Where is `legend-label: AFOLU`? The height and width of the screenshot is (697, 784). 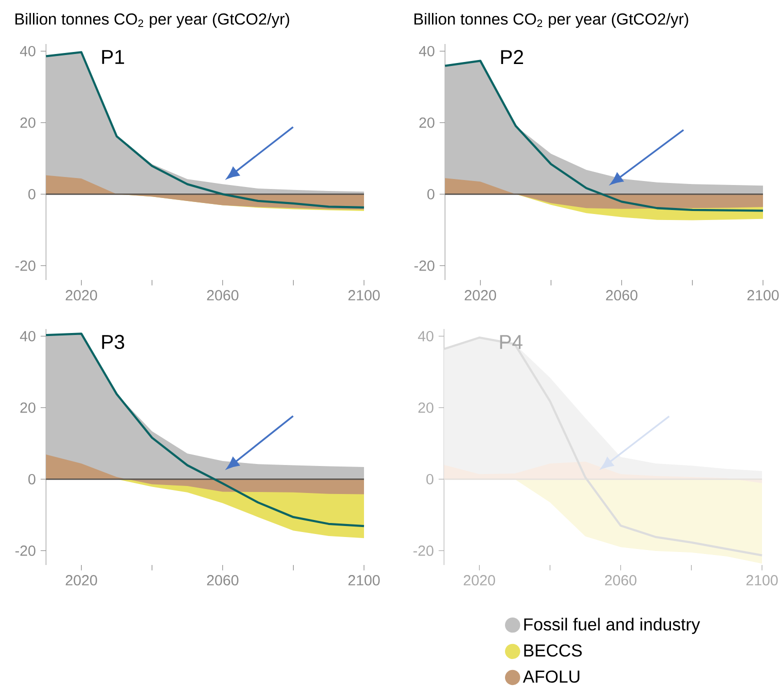 legend-label: AFOLU is located at coordinates (551, 676).